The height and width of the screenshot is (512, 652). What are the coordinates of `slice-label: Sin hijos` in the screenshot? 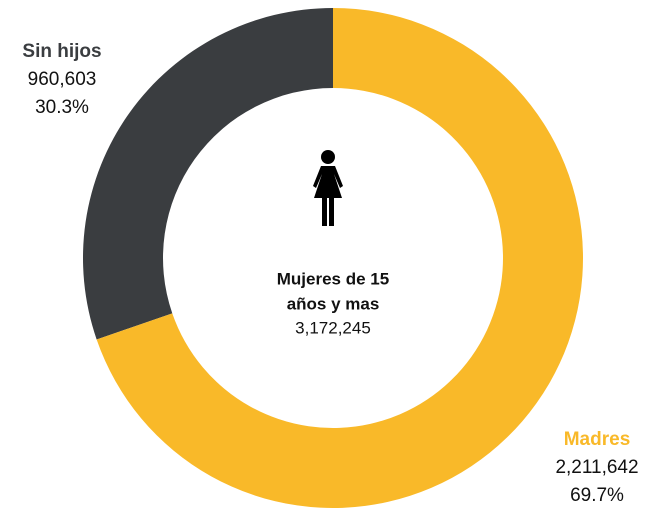 It's located at (61, 51).